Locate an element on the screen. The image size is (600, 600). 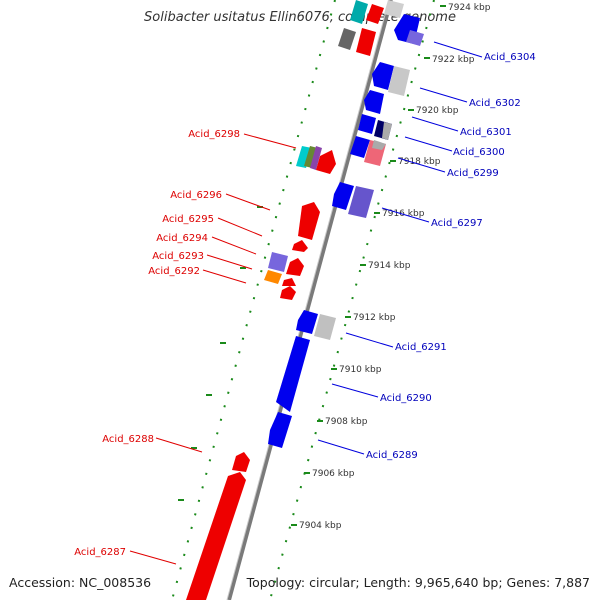
scale-label: 7910 kbp is located at coordinates (360, 370).